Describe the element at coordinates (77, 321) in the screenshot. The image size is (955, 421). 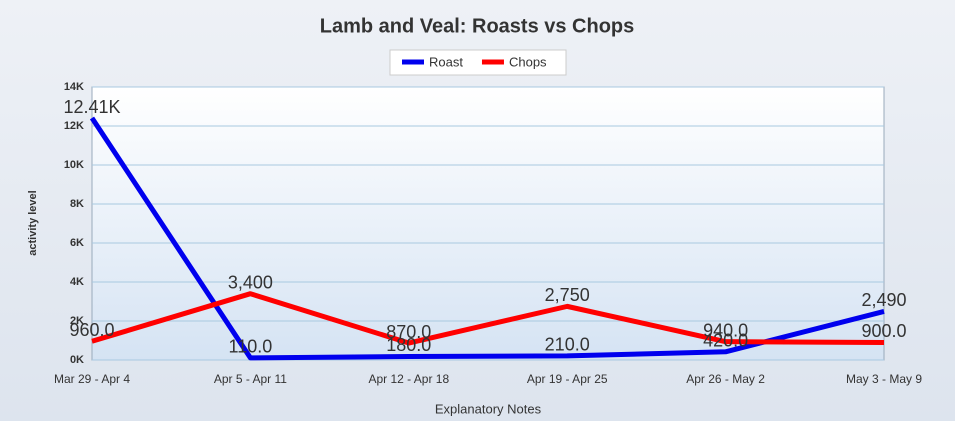
I see `y-tick-label: 2K` at that location.